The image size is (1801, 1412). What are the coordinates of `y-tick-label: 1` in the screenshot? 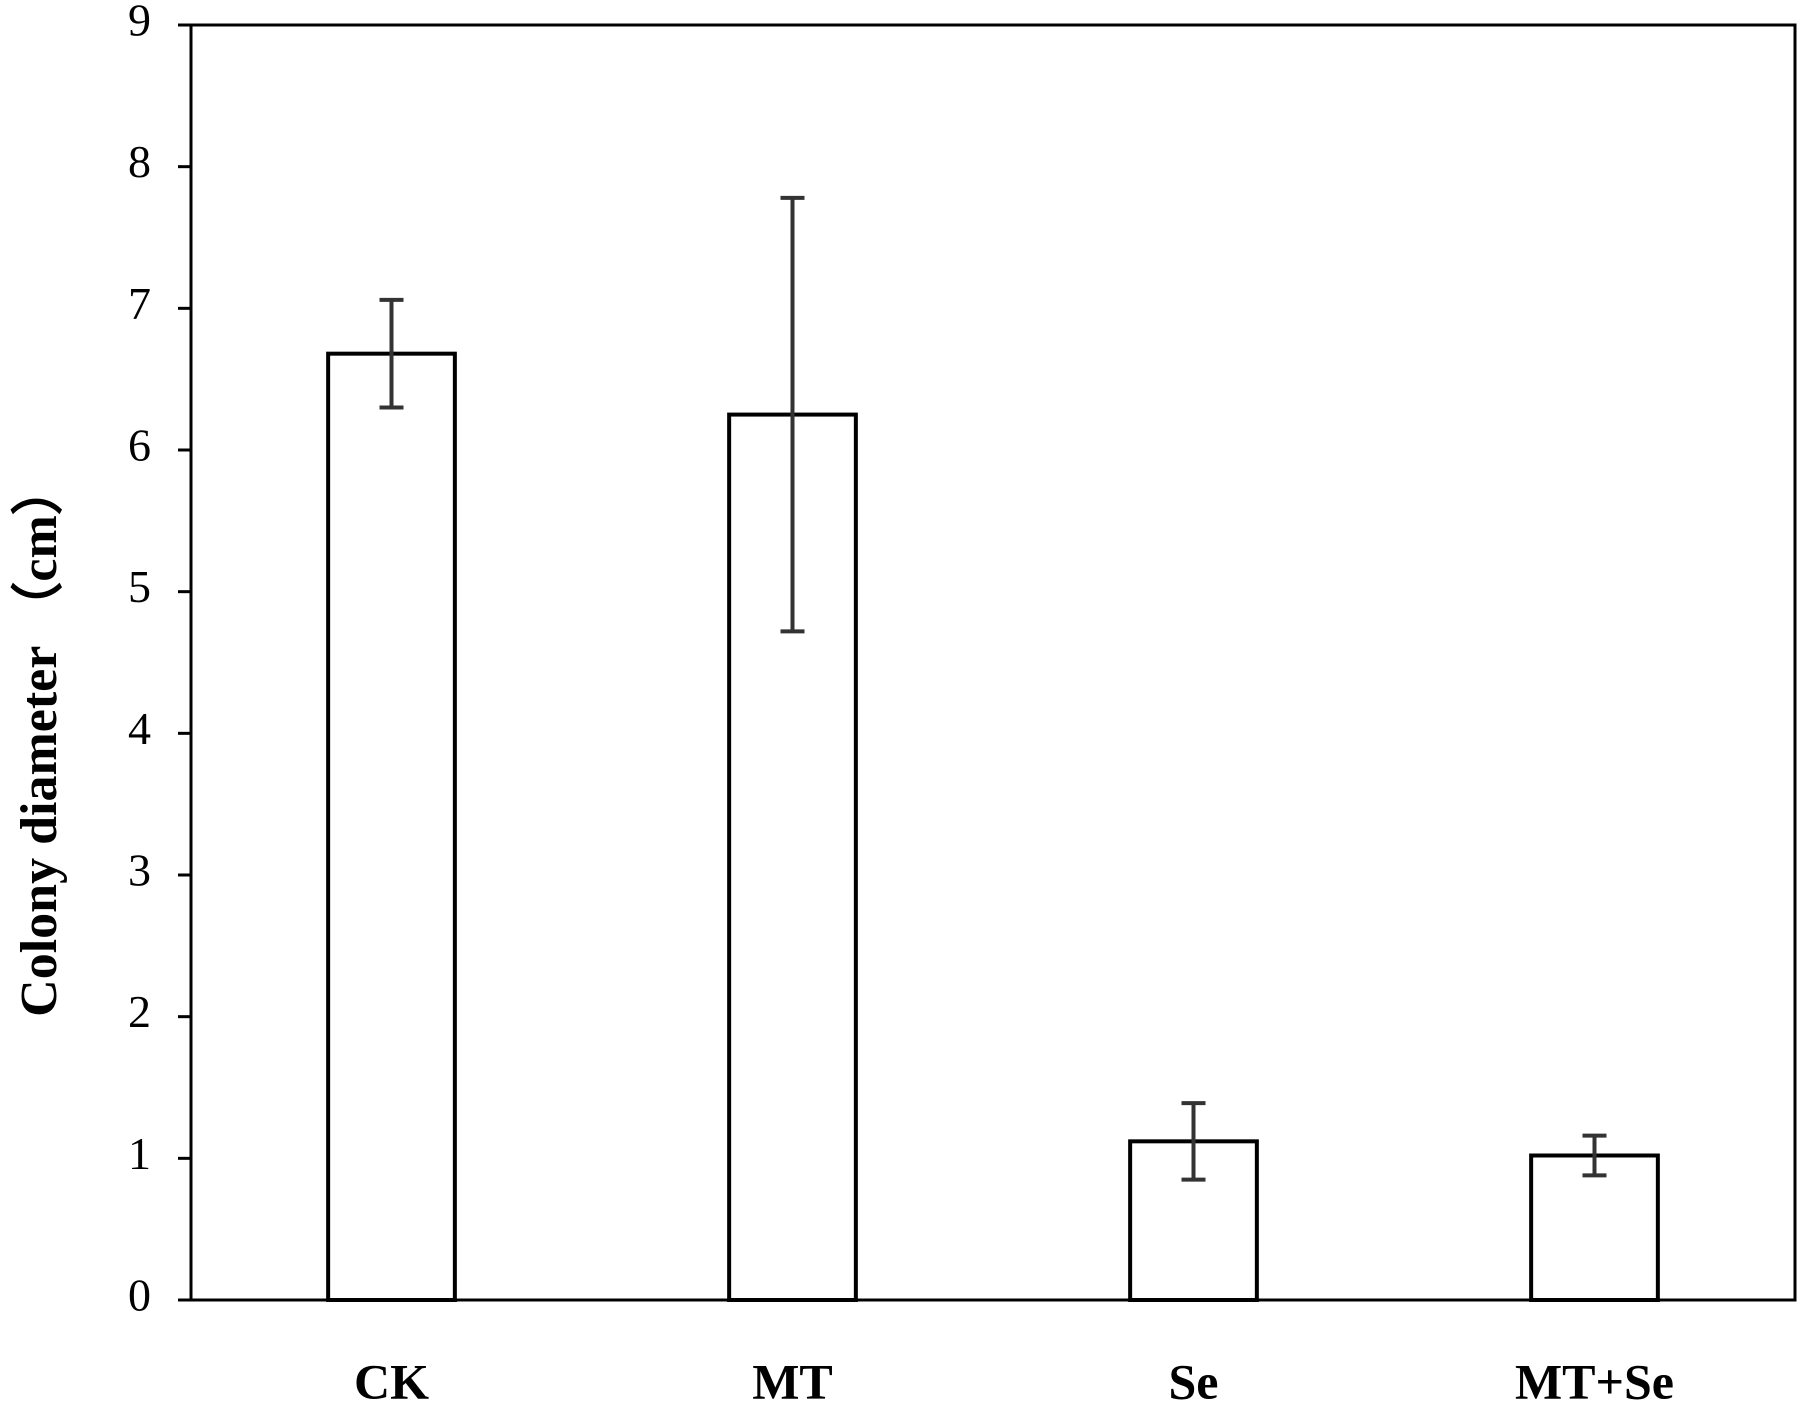 It's located at (139, 1153).